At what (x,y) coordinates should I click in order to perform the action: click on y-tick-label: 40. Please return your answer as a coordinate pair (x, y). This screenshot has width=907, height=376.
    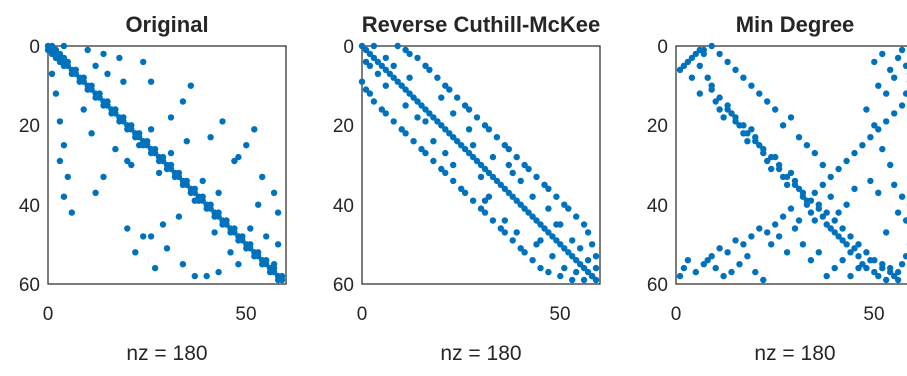
    Looking at the image, I should click on (29, 206).